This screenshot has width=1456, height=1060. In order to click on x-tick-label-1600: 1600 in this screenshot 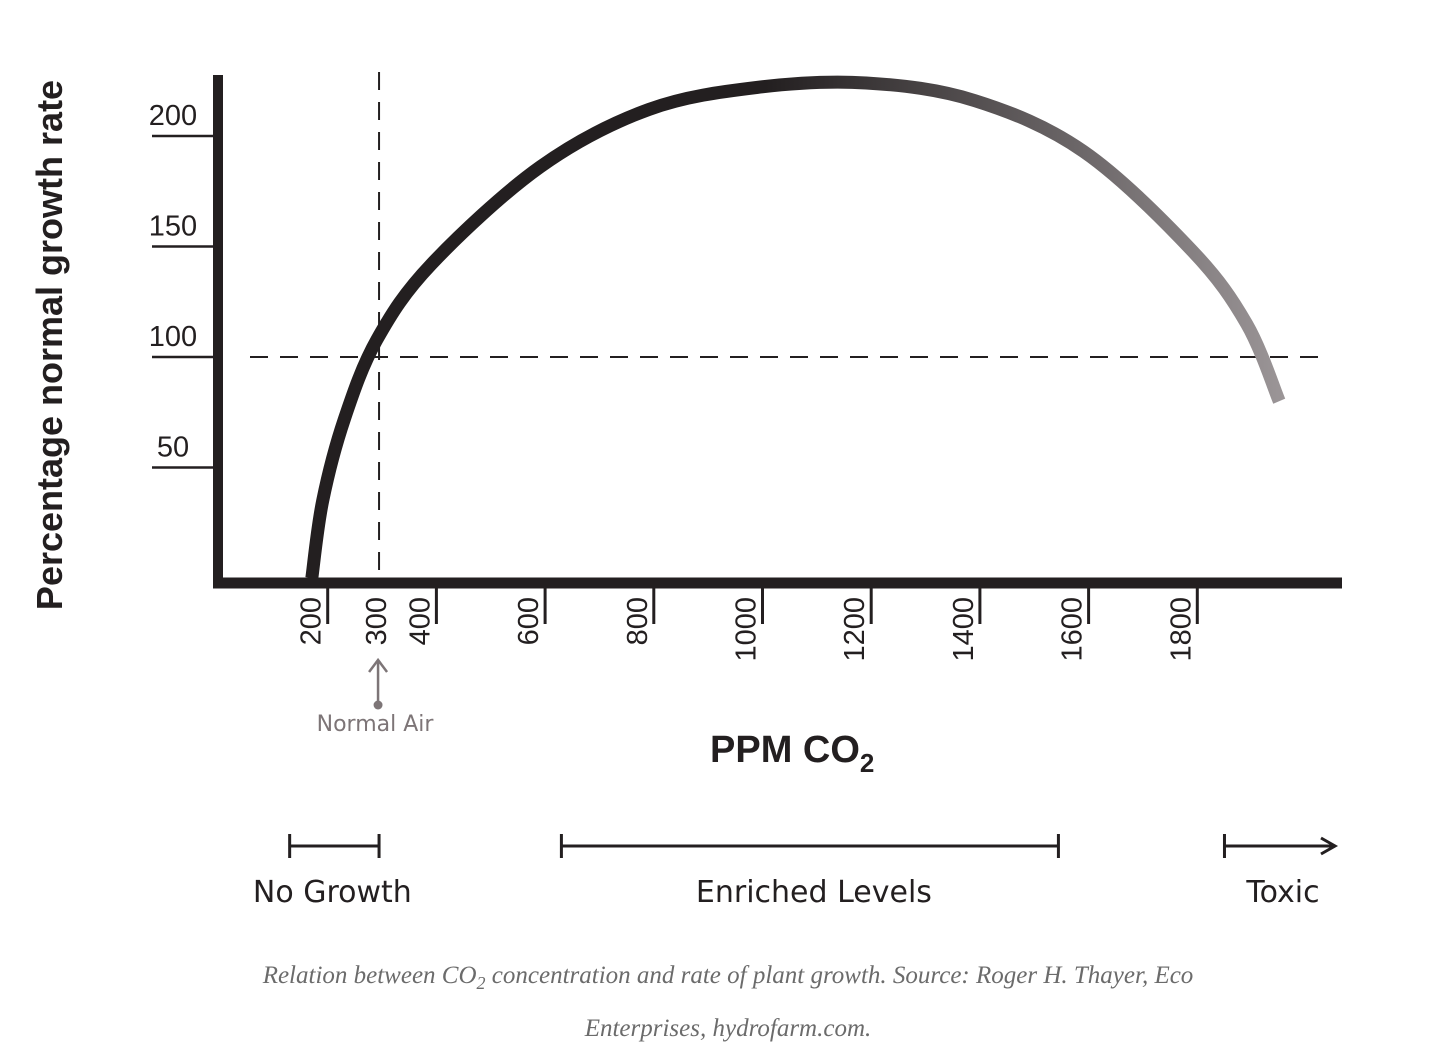, I will do `click(1073, 629)`.